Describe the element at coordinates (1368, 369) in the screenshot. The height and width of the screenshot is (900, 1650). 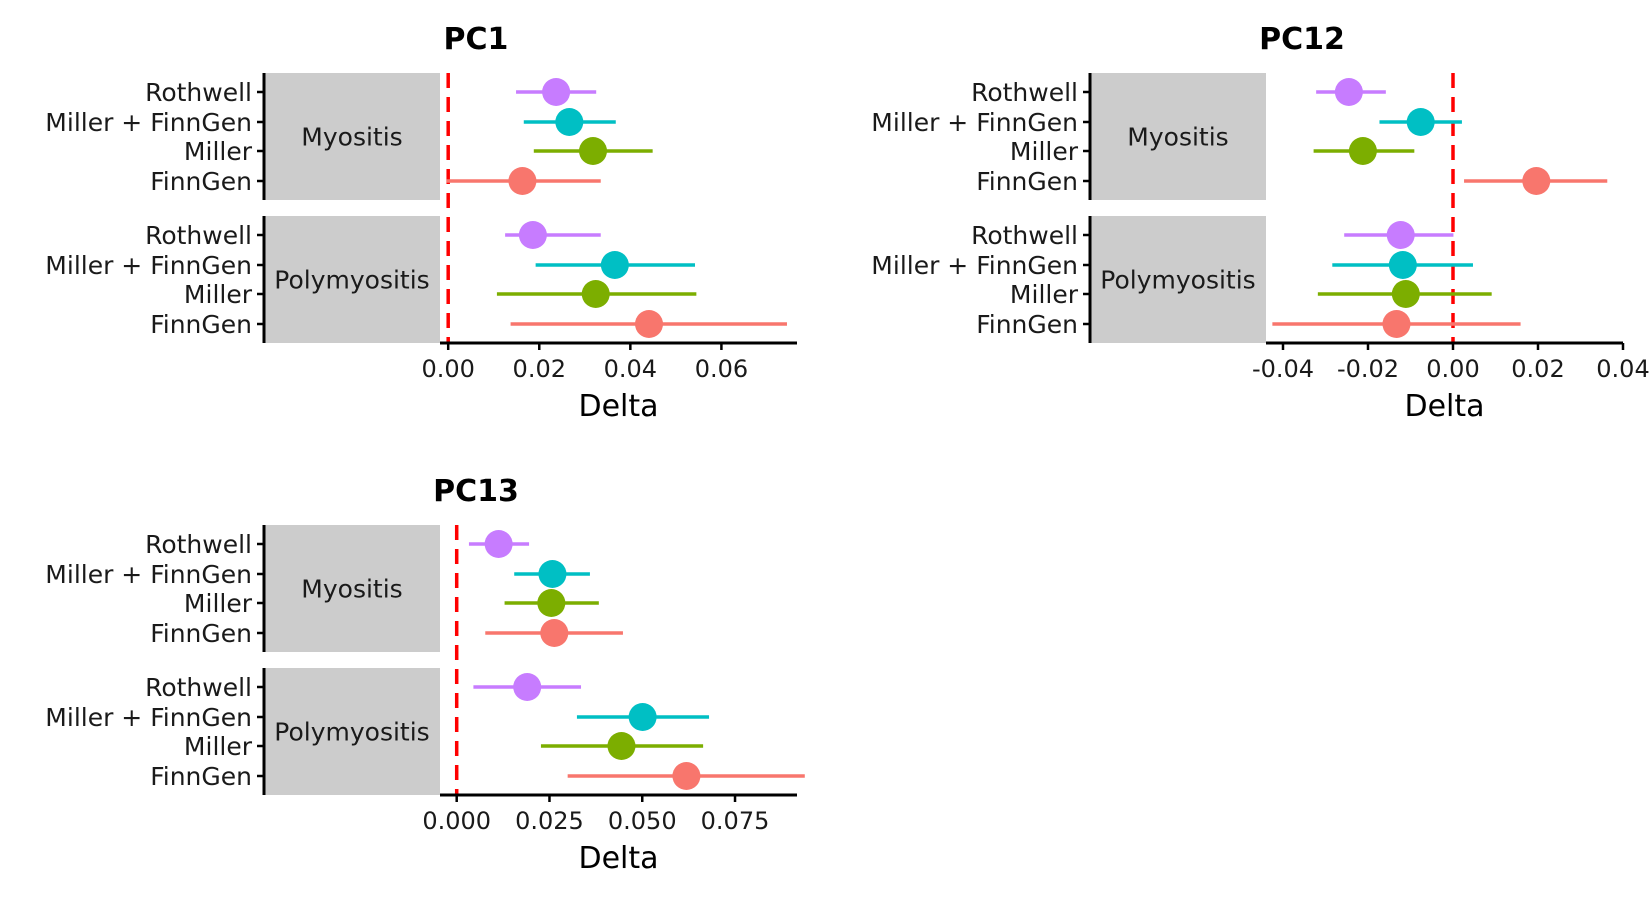
I see `x-tick-label: -0.02` at that location.